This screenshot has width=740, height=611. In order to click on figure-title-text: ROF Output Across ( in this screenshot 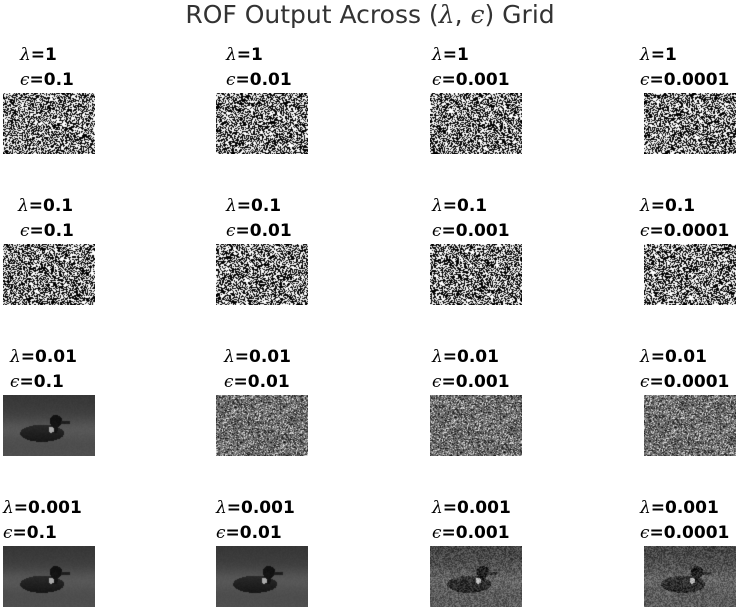, I will do `click(312, 14)`.